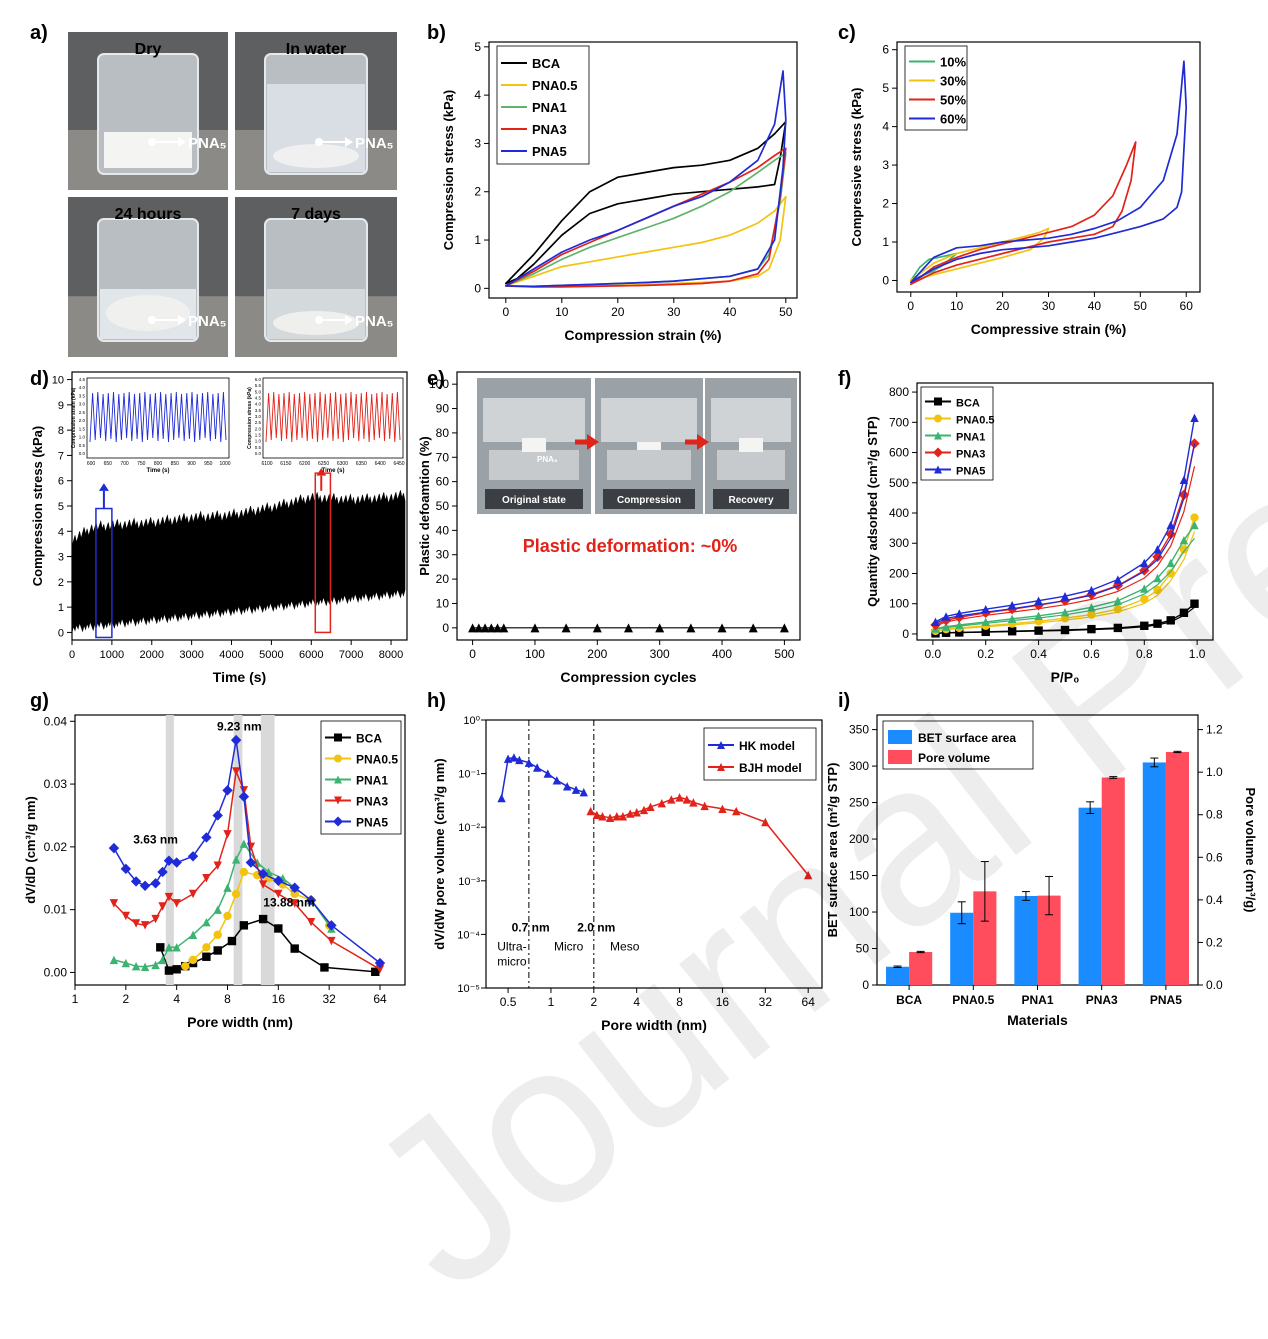 The image size is (1268, 1339). What do you see at coordinates (535, 654) in the screenshot?
I see `x-tick-label: 100` at bounding box center [535, 654].